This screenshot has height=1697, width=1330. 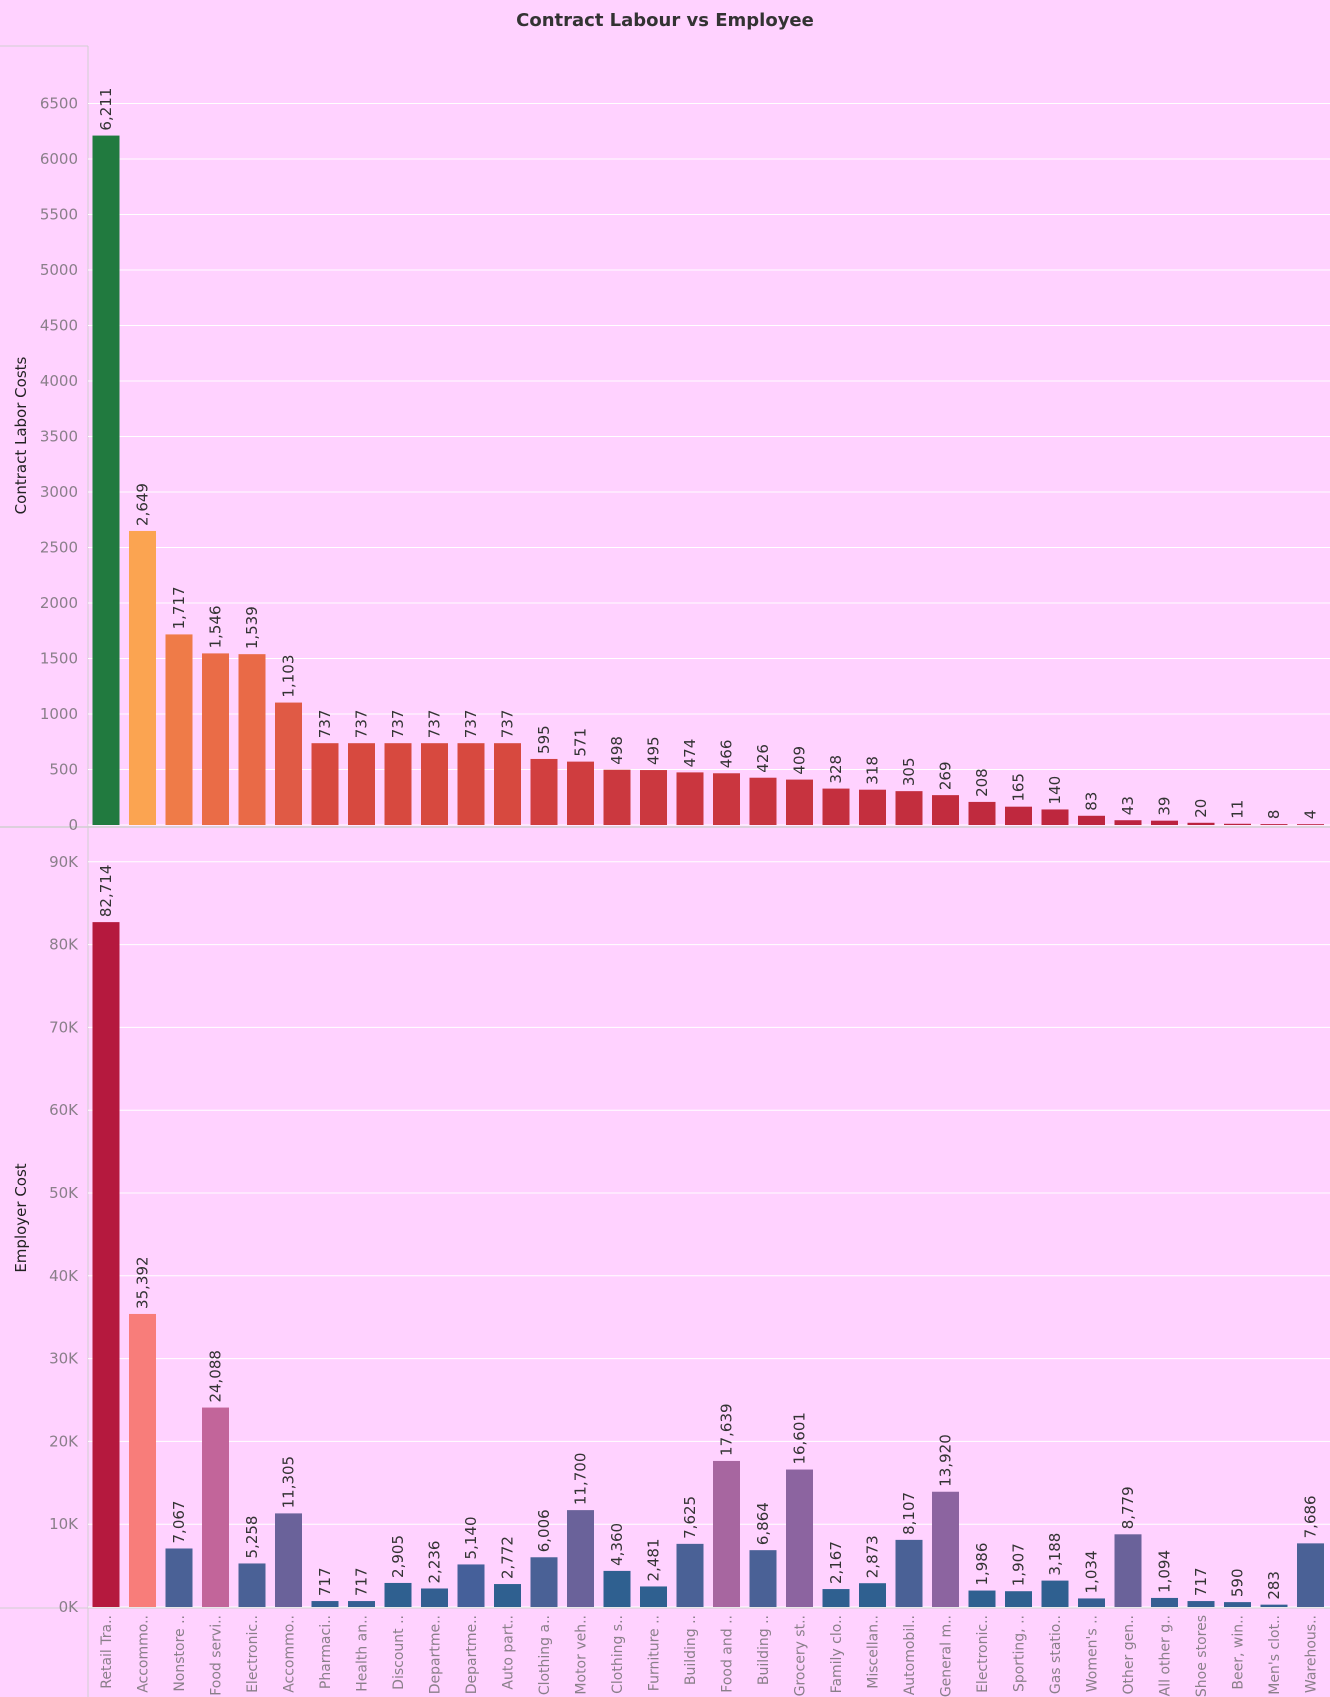 I want to click on data-label: 1,094, so click(x=1165, y=1571).